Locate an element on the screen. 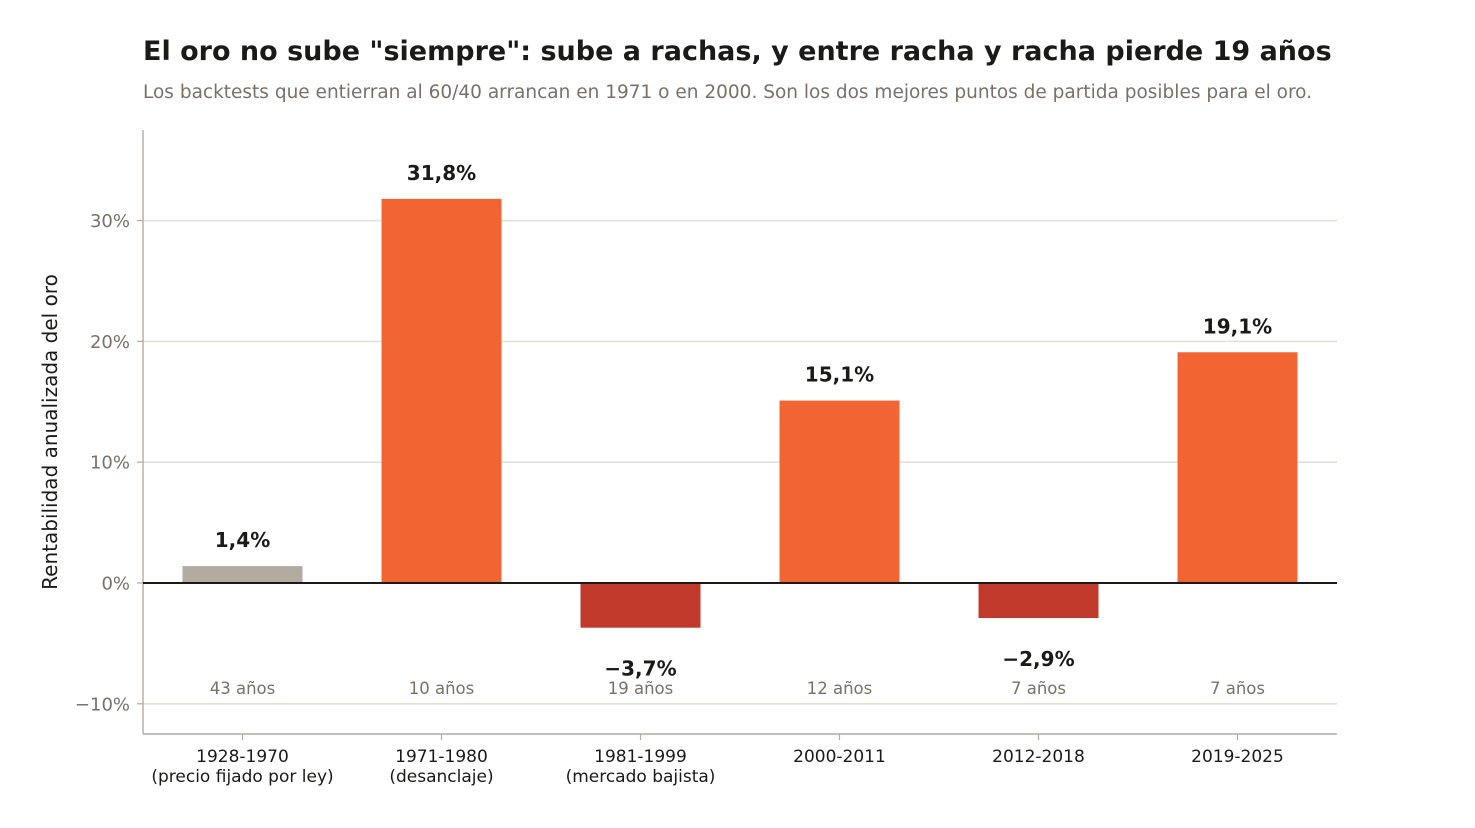 This screenshot has width=1475, height=828. x-tick-label: 1928-1970 is located at coordinates (242, 757).